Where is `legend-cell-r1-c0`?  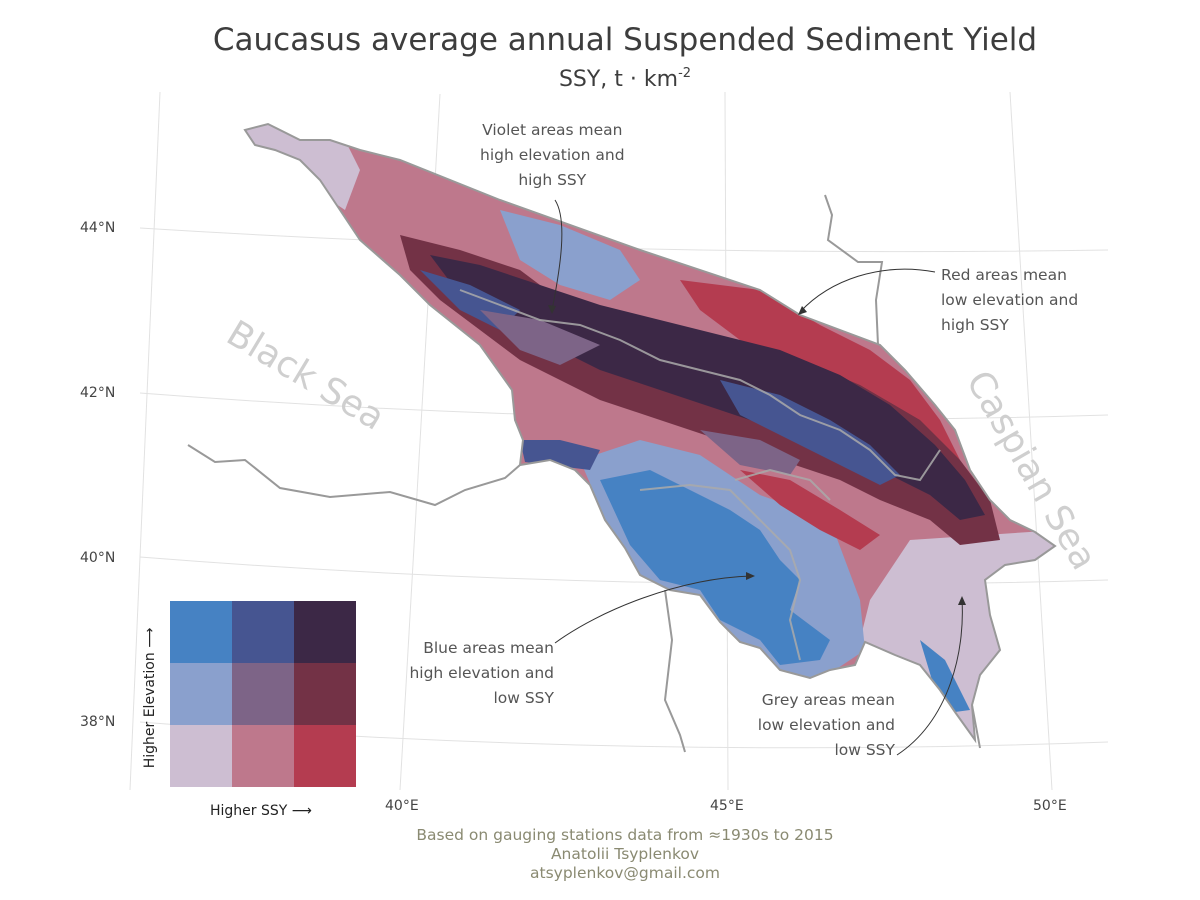 legend-cell-r1-c0 is located at coordinates (201, 694).